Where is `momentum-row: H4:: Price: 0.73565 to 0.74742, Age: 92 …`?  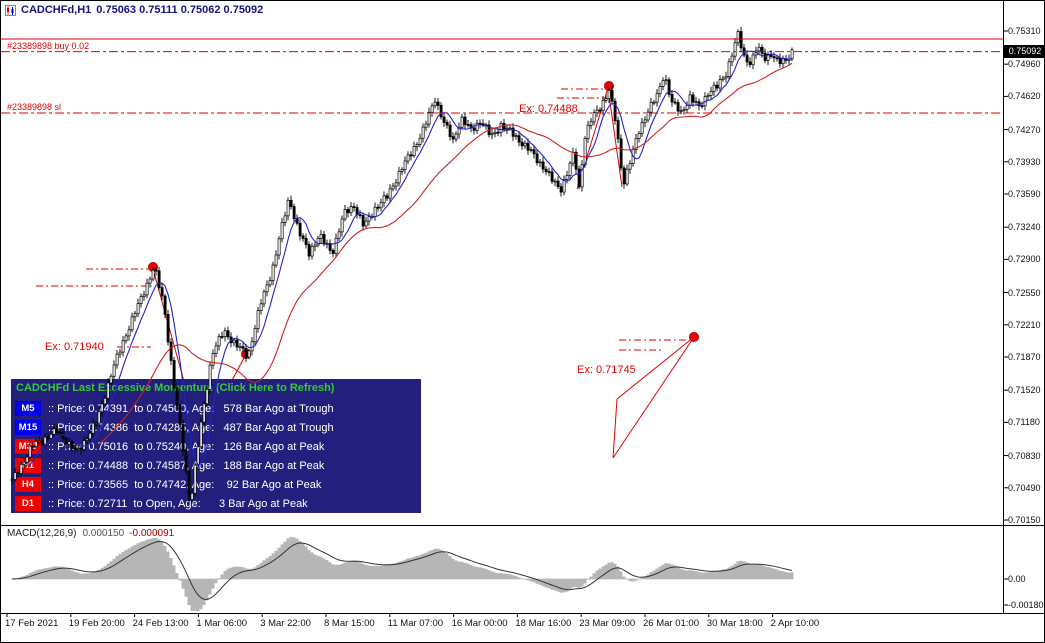
momentum-row: H4:: Price: 0.73565 to 0.74742, Age: 92 … is located at coordinates (218, 484).